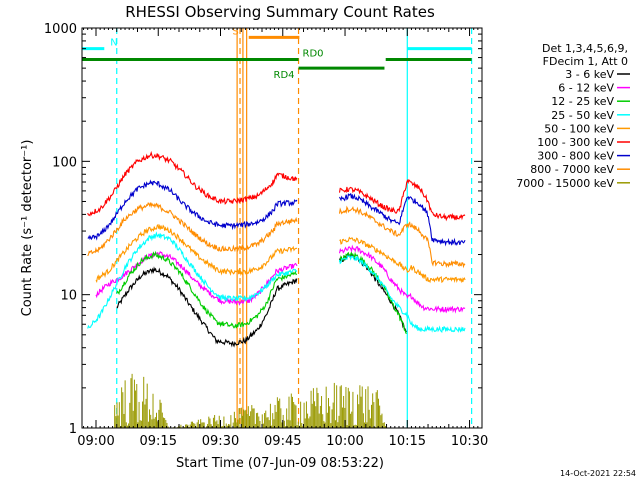 The height and width of the screenshot is (480, 640). Describe the element at coordinates (575, 156) in the screenshot. I see `legend-label-6: 300 - 800 keV` at that location.